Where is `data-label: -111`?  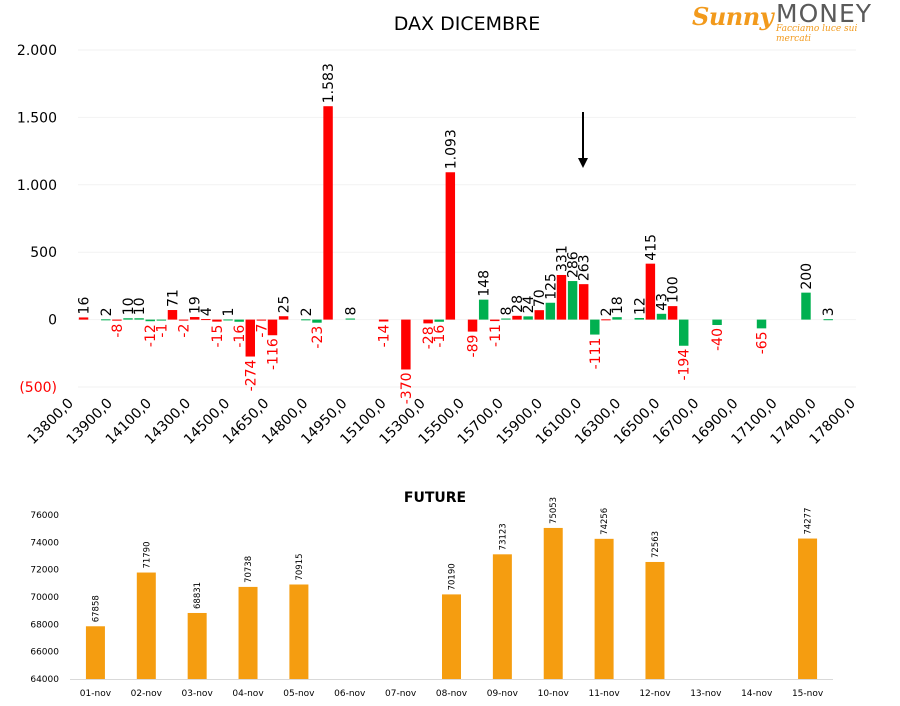 data-label: -111 is located at coordinates (596, 354).